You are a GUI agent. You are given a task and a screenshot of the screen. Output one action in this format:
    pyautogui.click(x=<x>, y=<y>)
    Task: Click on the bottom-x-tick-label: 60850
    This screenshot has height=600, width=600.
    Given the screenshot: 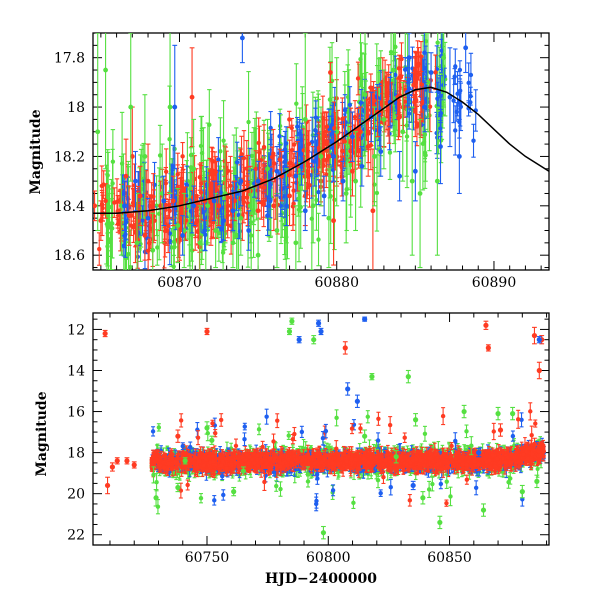 What is the action you would take?
    pyautogui.click(x=449, y=558)
    